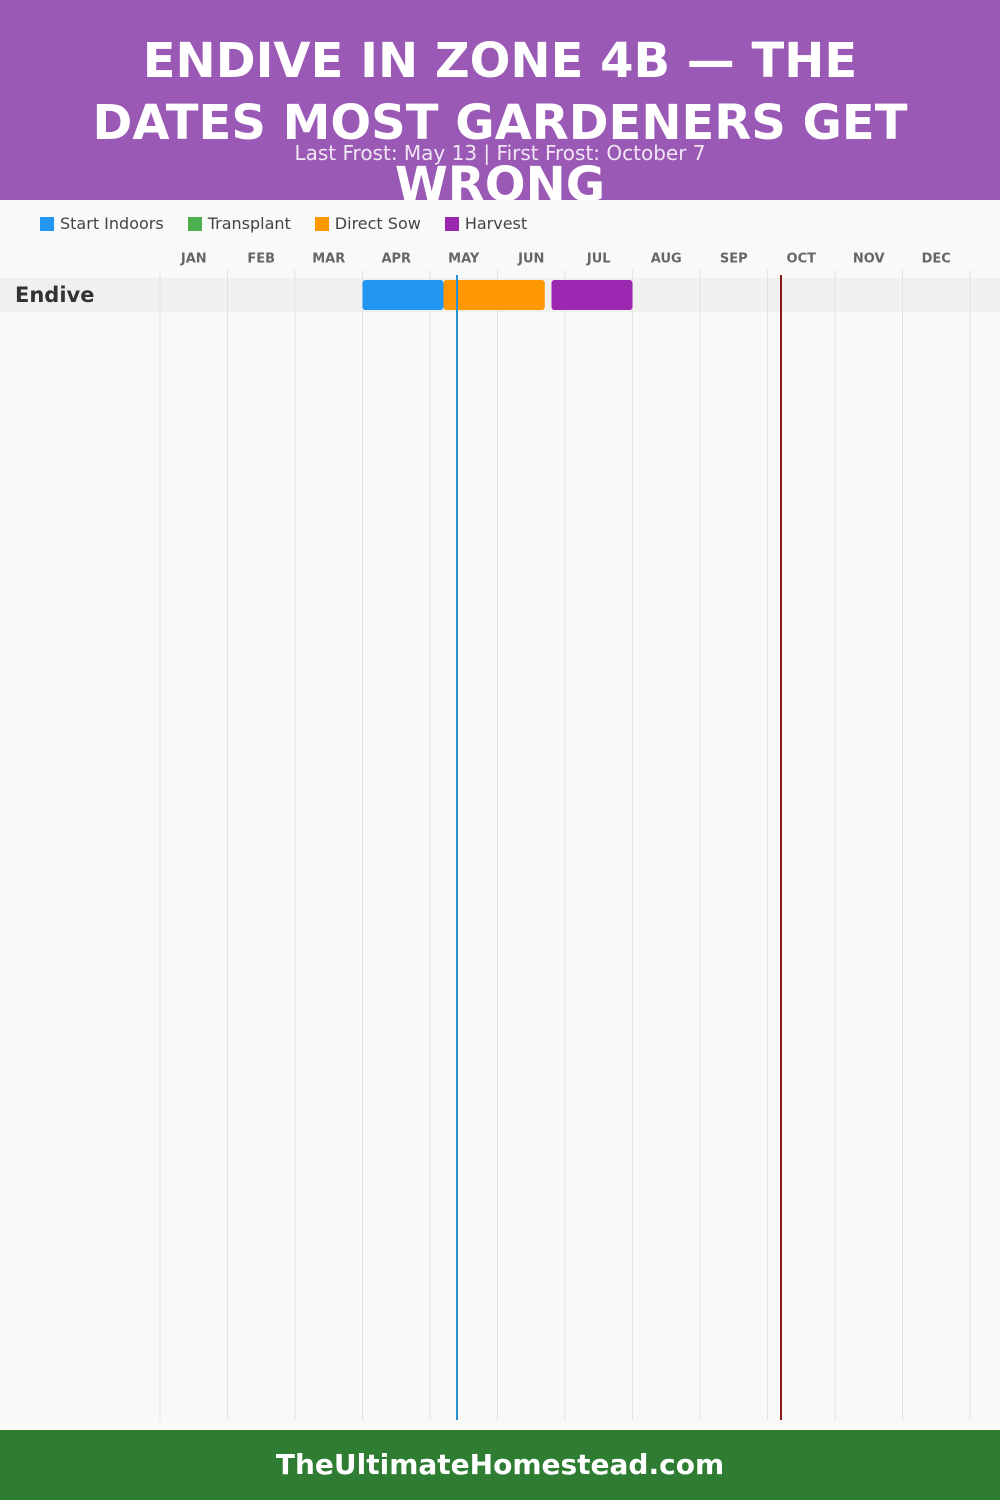 This screenshot has width=1000, height=1500. What do you see at coordinates (328, 259) in the screenshot?
I see `x-tick-label: MAR` at bounding box center [328, 259].